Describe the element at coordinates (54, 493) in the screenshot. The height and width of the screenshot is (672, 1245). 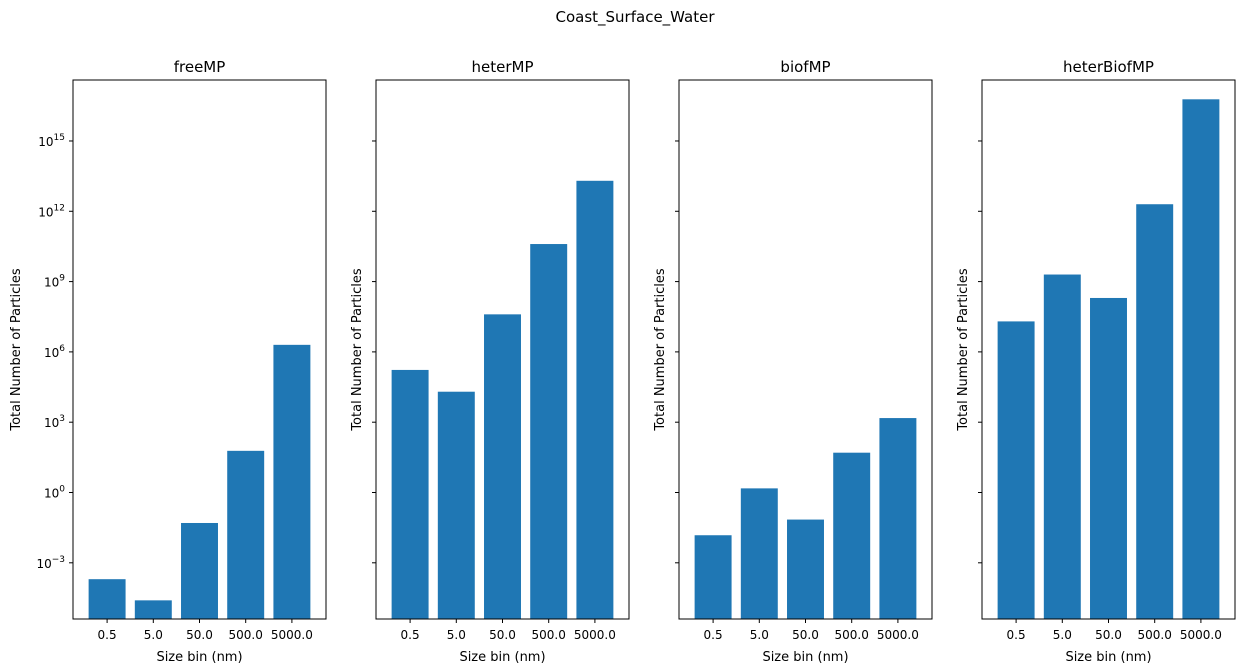
I see `y-tick-label: 10⁰` at that location.